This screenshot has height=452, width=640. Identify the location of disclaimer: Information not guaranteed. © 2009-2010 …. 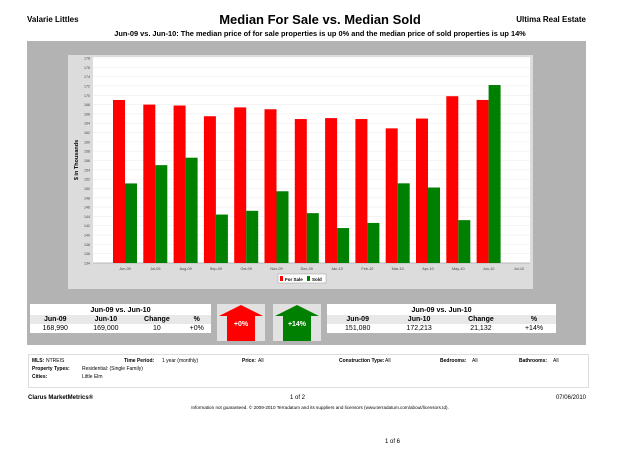
(320, 407).